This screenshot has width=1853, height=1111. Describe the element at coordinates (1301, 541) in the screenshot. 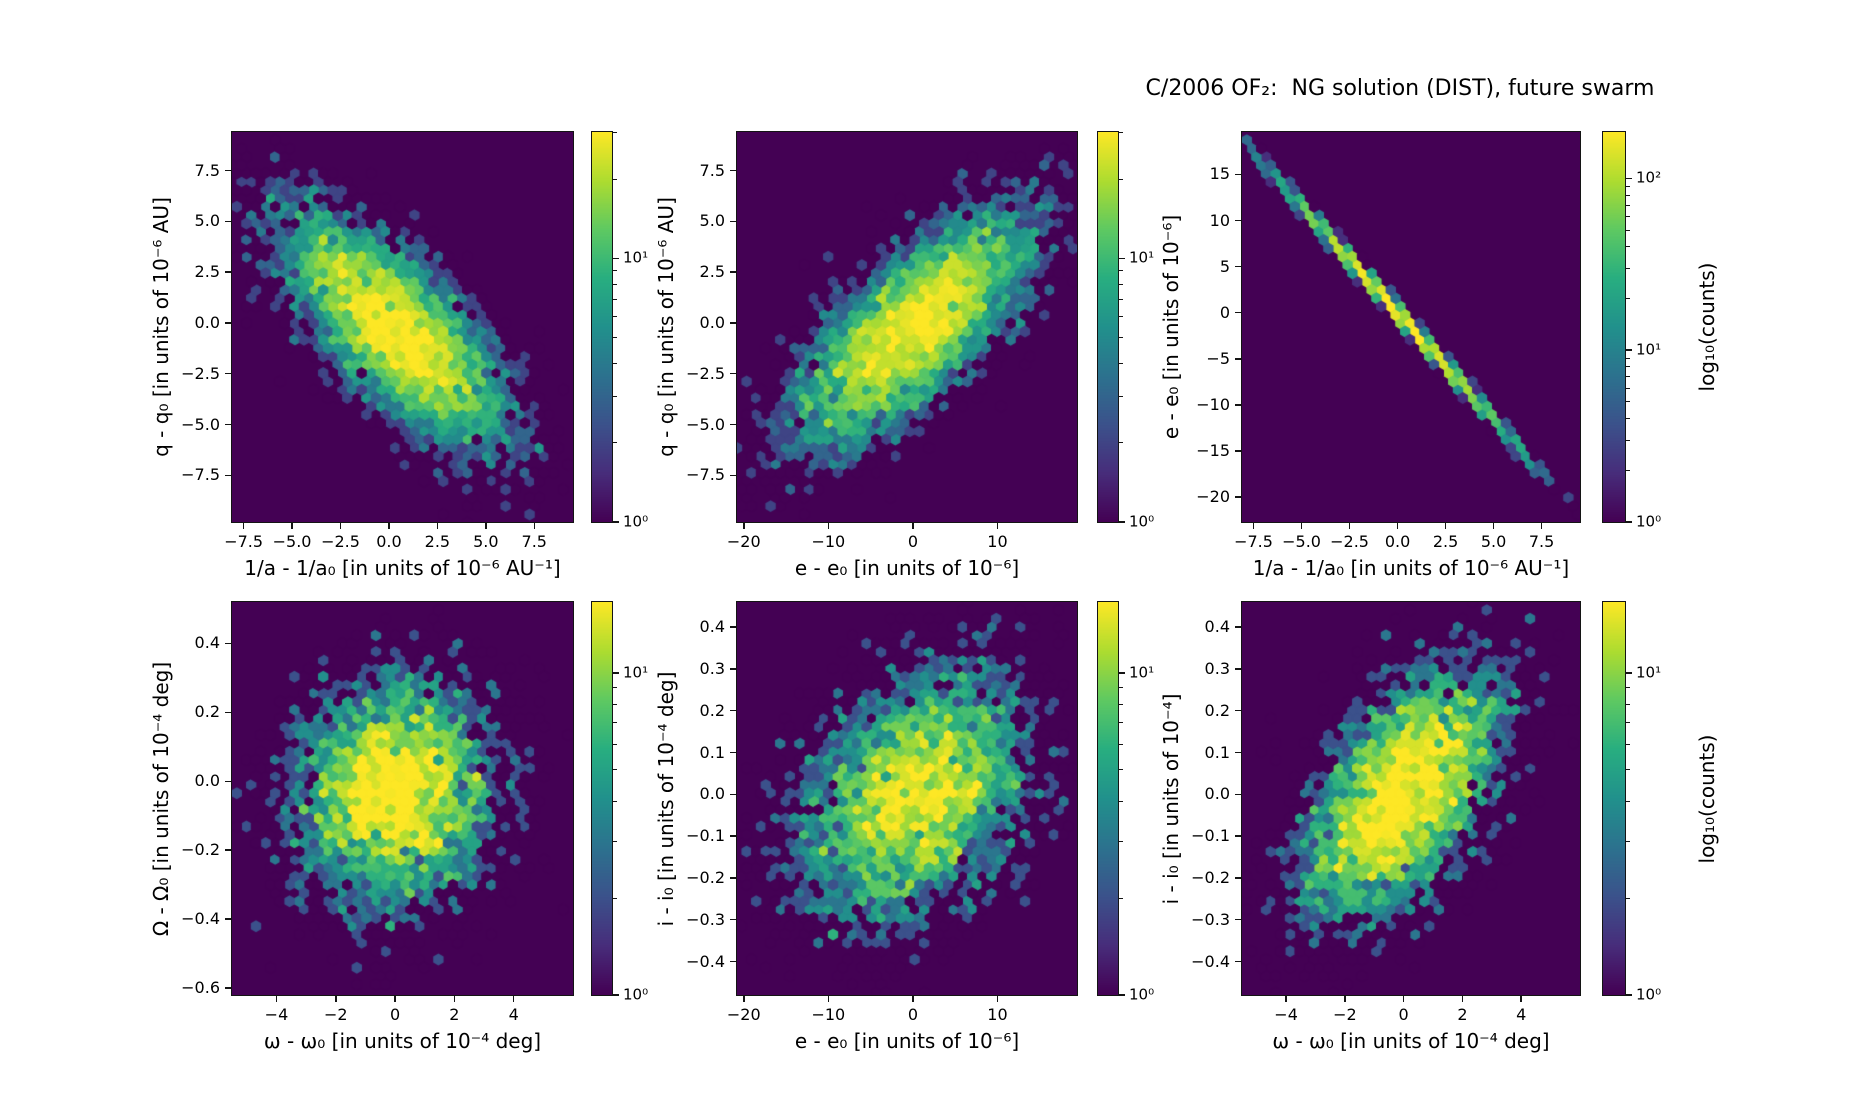

I see `x-tick-label: −5.0` at that location.